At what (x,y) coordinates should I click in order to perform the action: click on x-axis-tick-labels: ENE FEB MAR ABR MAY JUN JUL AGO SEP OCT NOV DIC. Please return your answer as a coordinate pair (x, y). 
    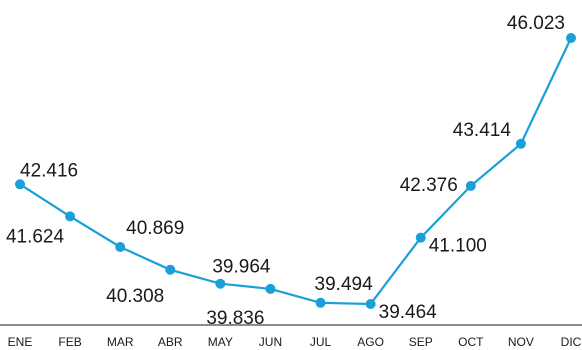
    Looking at the image, I should click on (295, 342).